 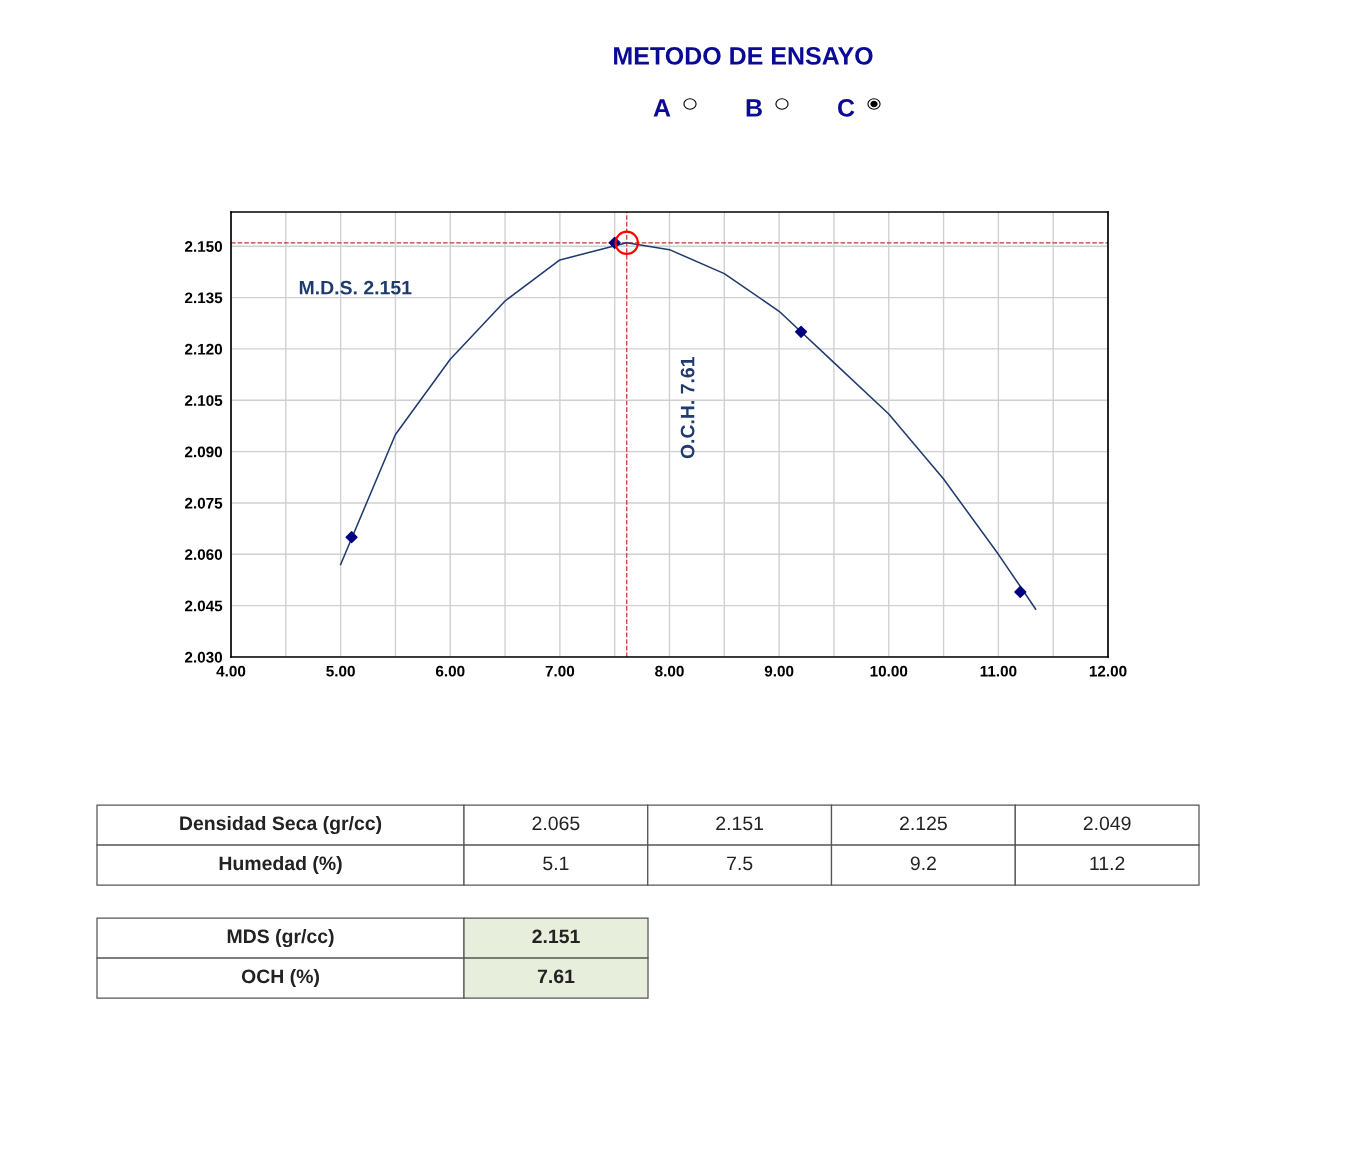 I want to click on text: A, so click(x=662, y=108).